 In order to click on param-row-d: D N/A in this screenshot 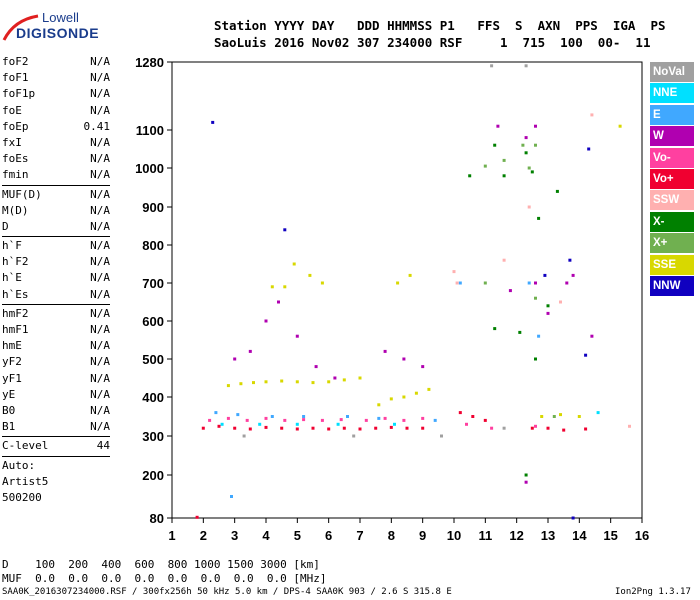, I will do `click(56, 227)`.